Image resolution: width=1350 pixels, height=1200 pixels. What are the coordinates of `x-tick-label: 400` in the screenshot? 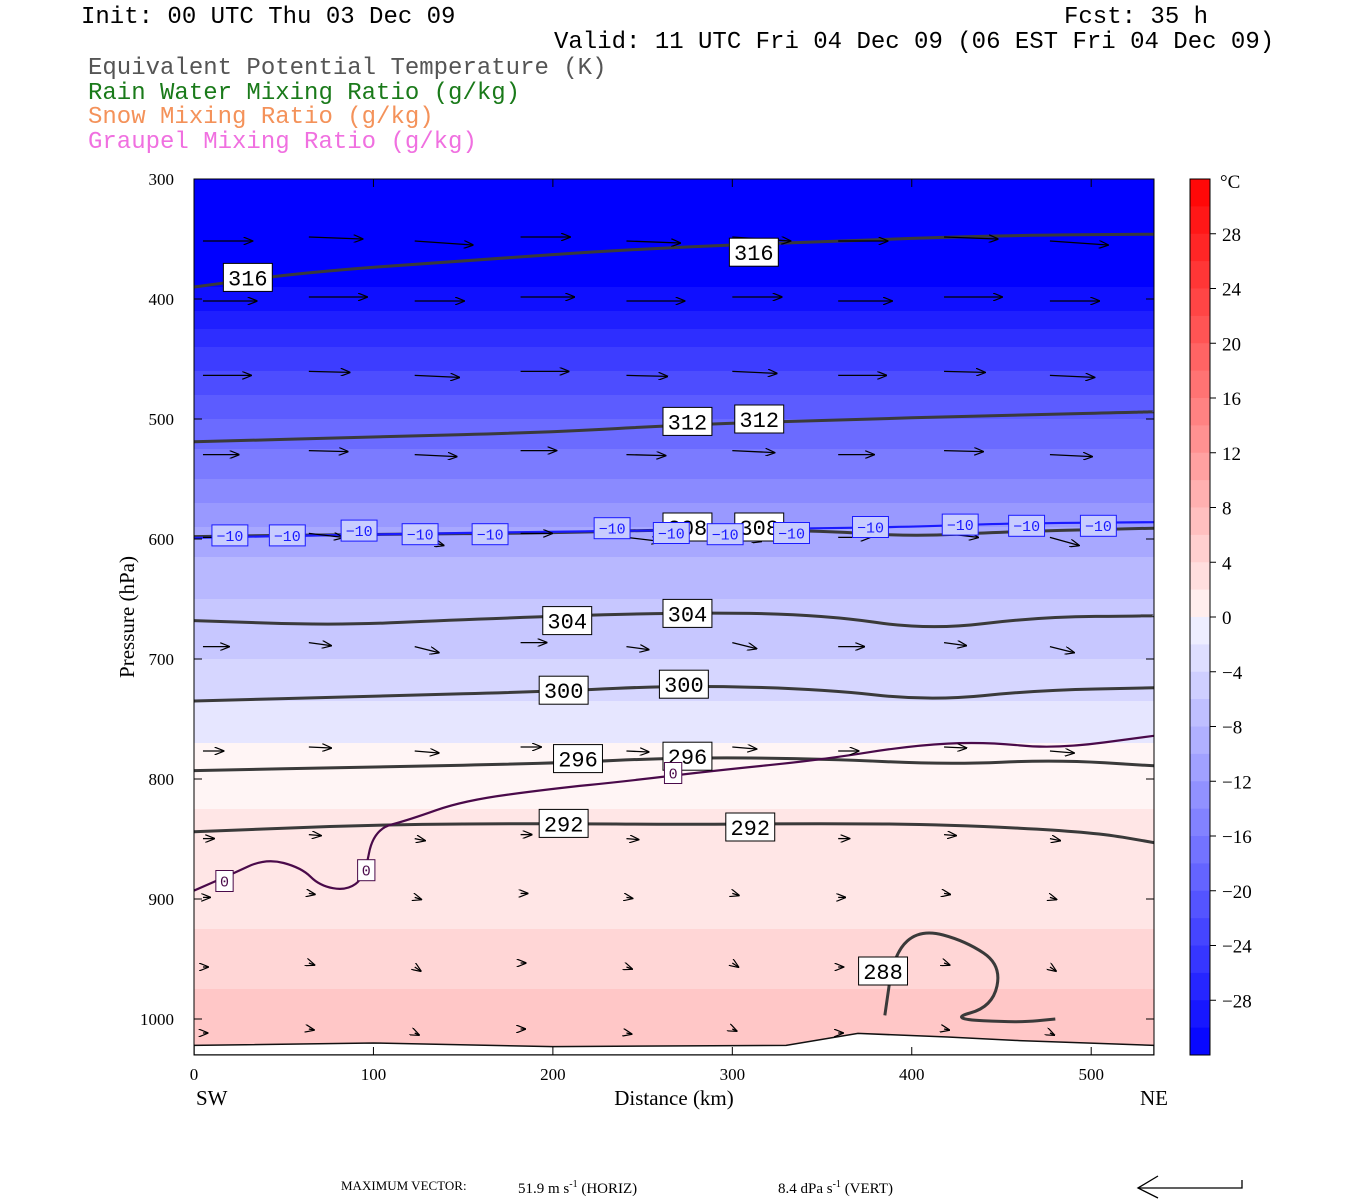 It's located at (912, 1074).